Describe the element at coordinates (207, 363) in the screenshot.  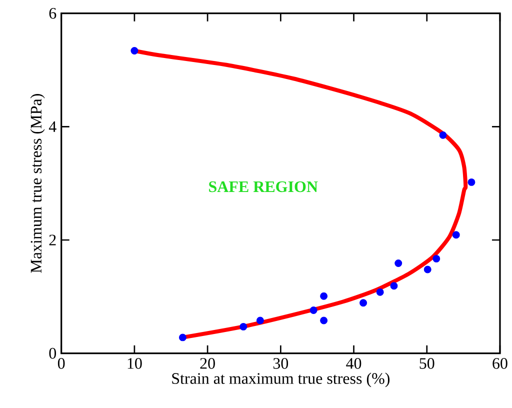
I see `x-tick-label: 20` at that location.